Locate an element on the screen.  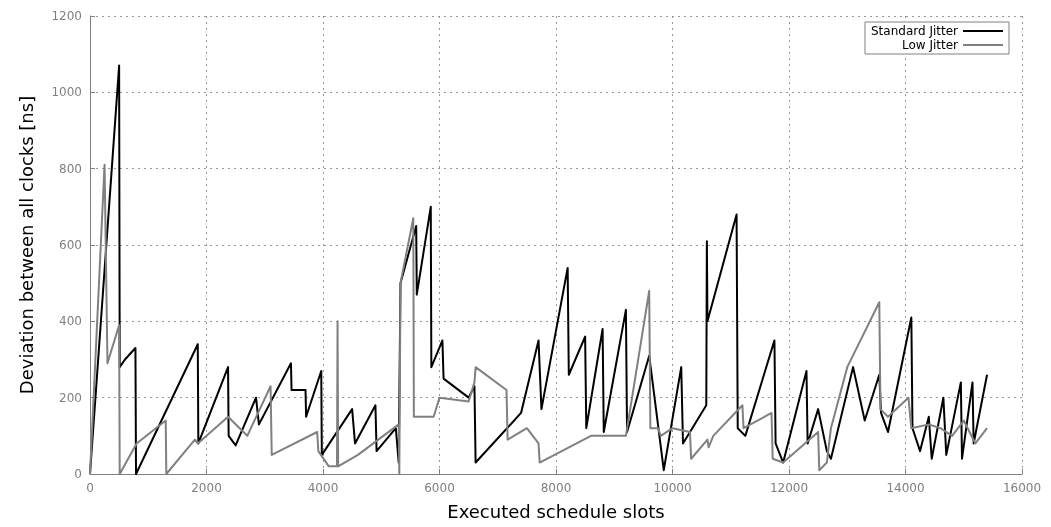
x-tick-label: 8000 is located at coordinates (556, 488).